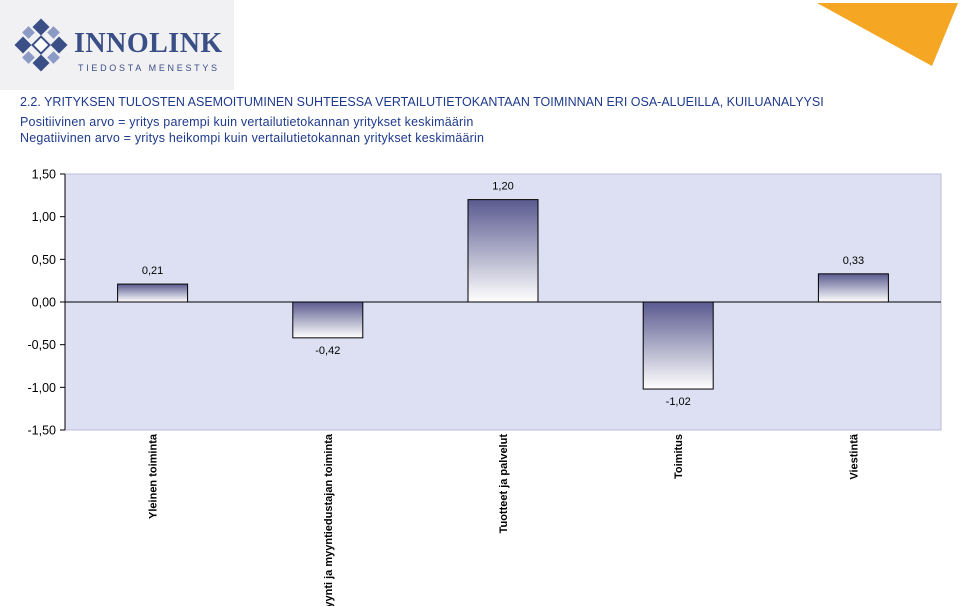 Image resolution: width=960 pixels, height=606 pixels. I want to click on y-tick-label: 1,00, so click(44, 217).